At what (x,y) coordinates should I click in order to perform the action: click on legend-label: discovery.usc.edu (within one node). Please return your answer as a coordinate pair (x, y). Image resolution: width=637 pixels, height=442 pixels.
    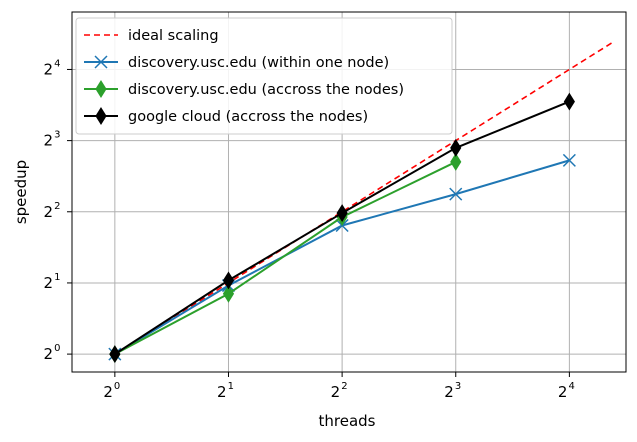
    Looking at the image, I should click on (258, 63).